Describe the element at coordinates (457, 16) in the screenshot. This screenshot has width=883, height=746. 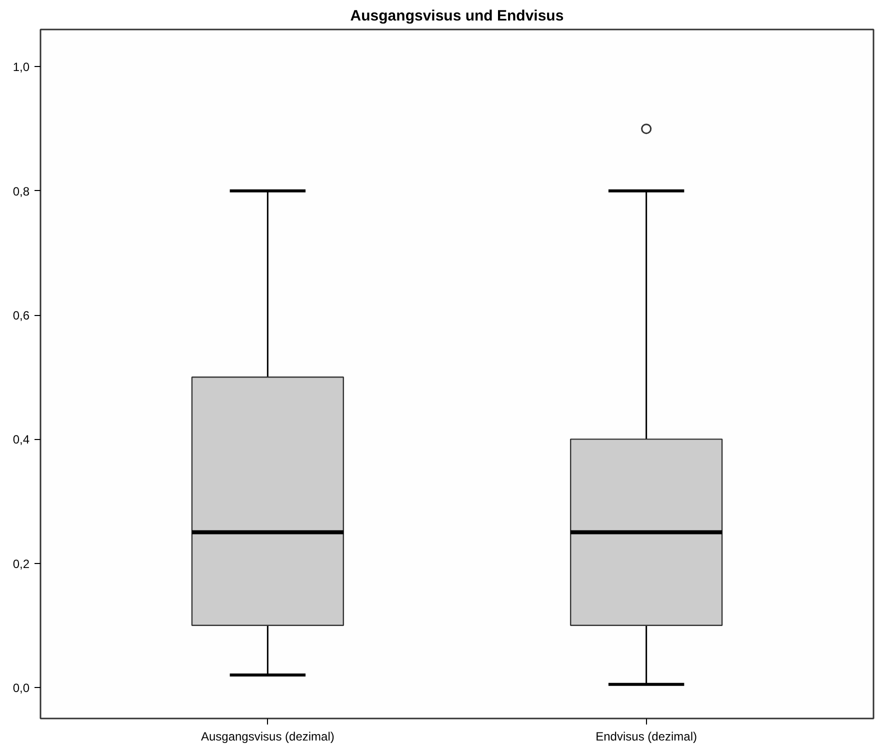
I see `chart-title: Ausgangsvisus und Endvisus` at that location.